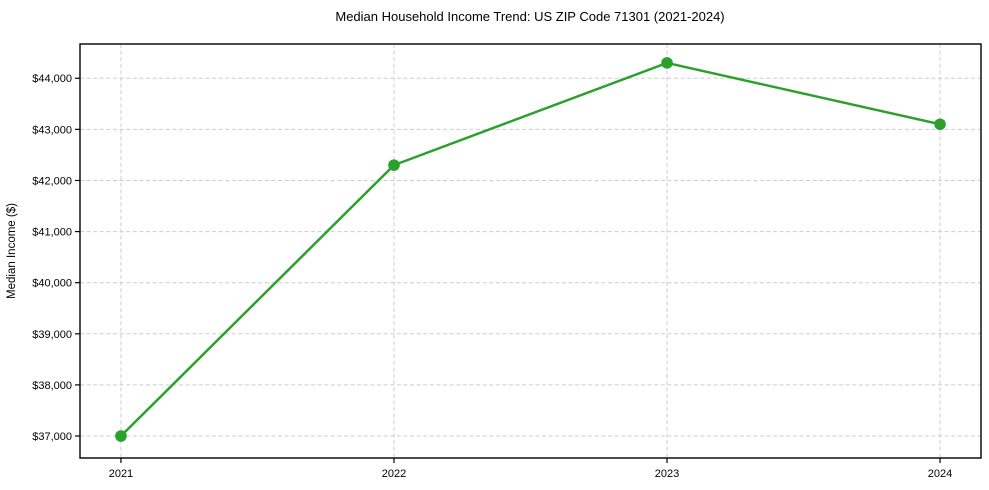 The width and height of the screenshot is (989, 490). Describe the element at coordinates (394, 474) in the screenshot. I see `x-tick-label: 2022` at that location.